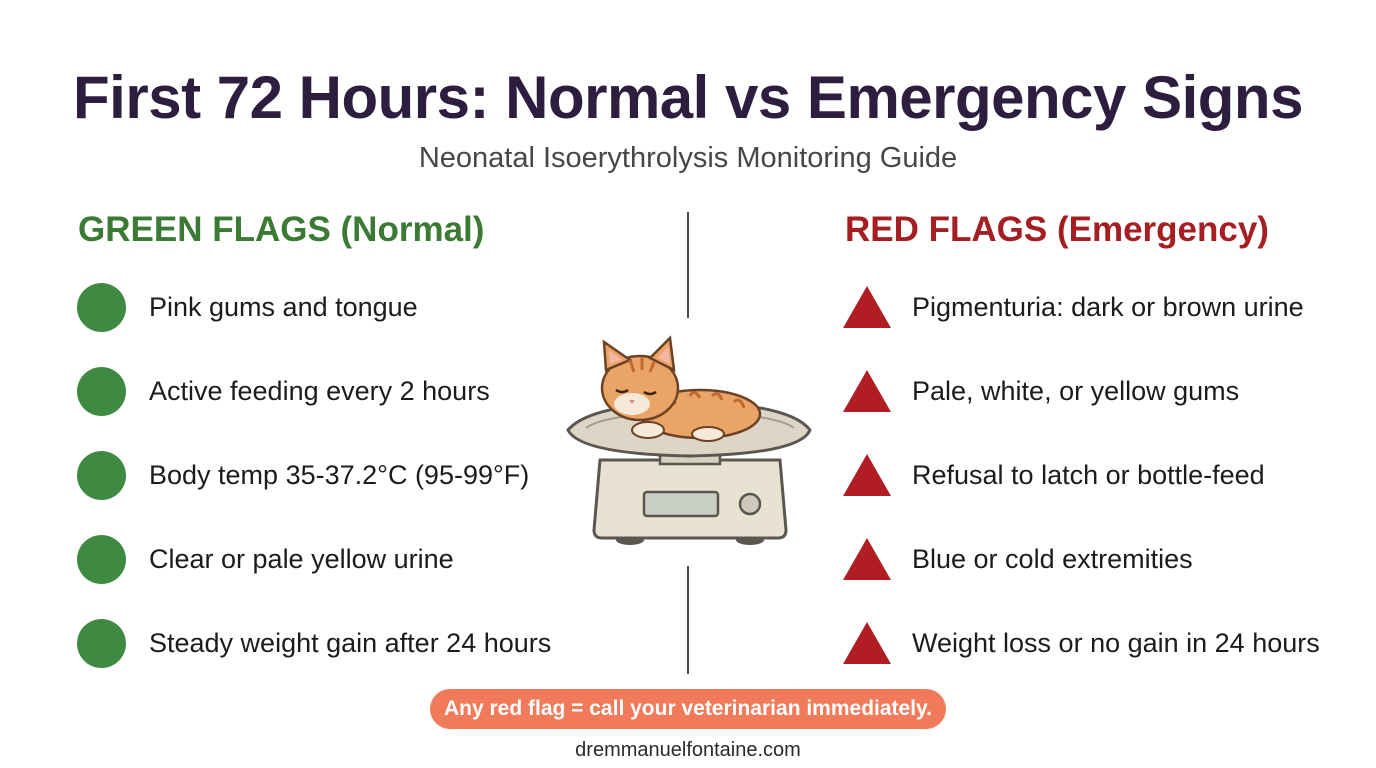  I want to click on column-divider-bottom, so click(688, 620).